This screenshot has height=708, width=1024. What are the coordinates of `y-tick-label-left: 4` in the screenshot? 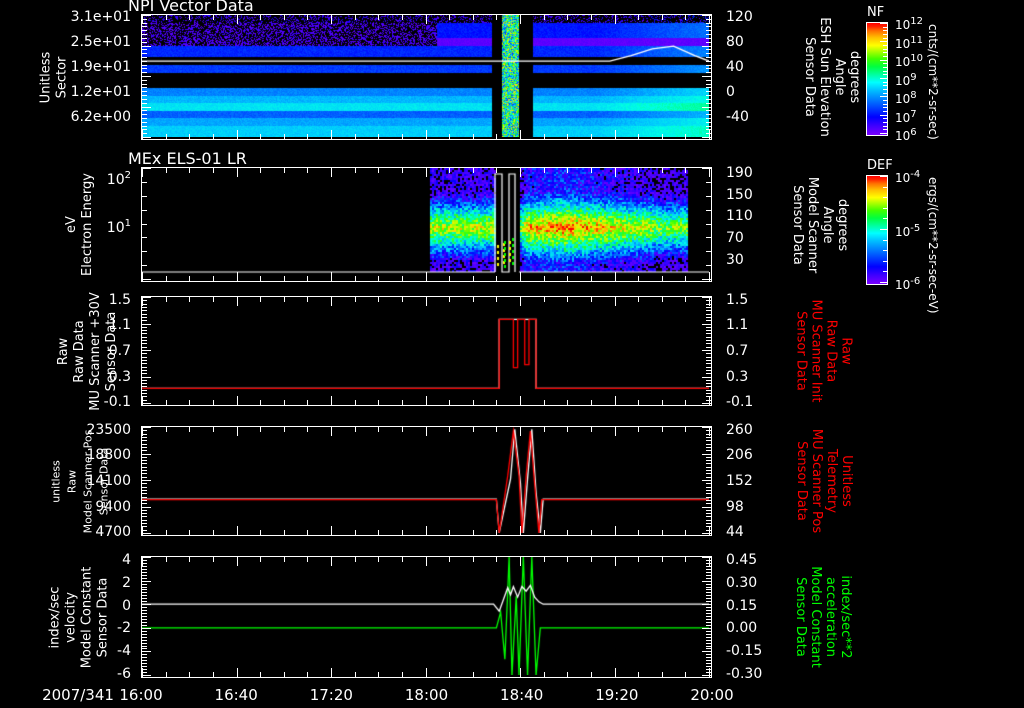 It's located at (126, 560).